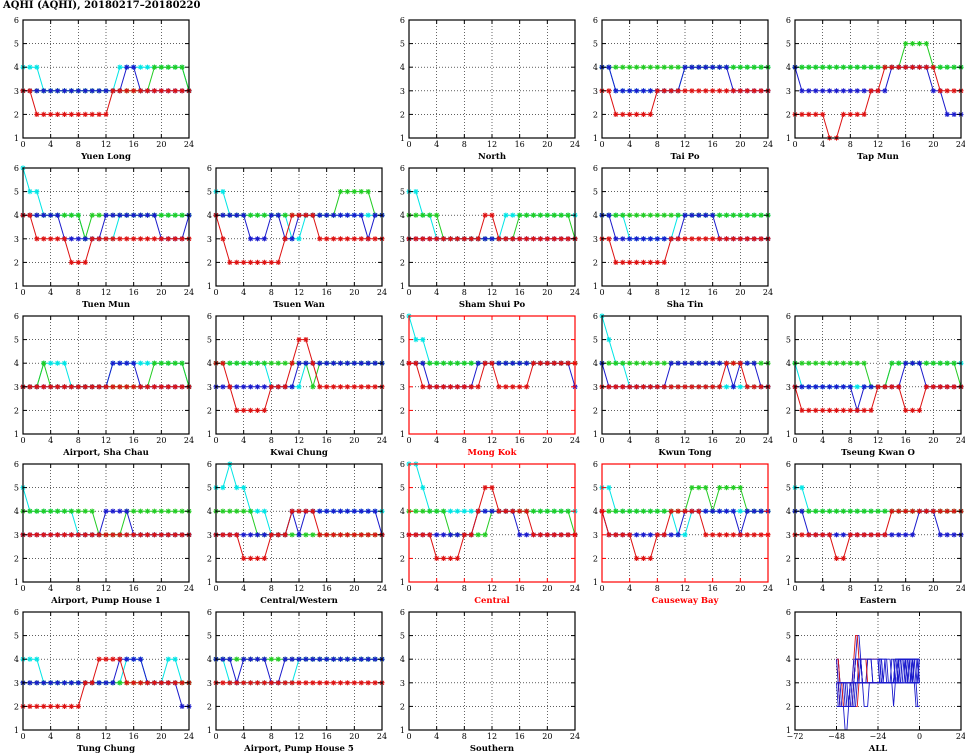 This screenshot has width=965, height=755. What do you see at coordinates (402, 363) in the screenshot?
I see `y-tick-label: 4` at bounding box center [402, 363].